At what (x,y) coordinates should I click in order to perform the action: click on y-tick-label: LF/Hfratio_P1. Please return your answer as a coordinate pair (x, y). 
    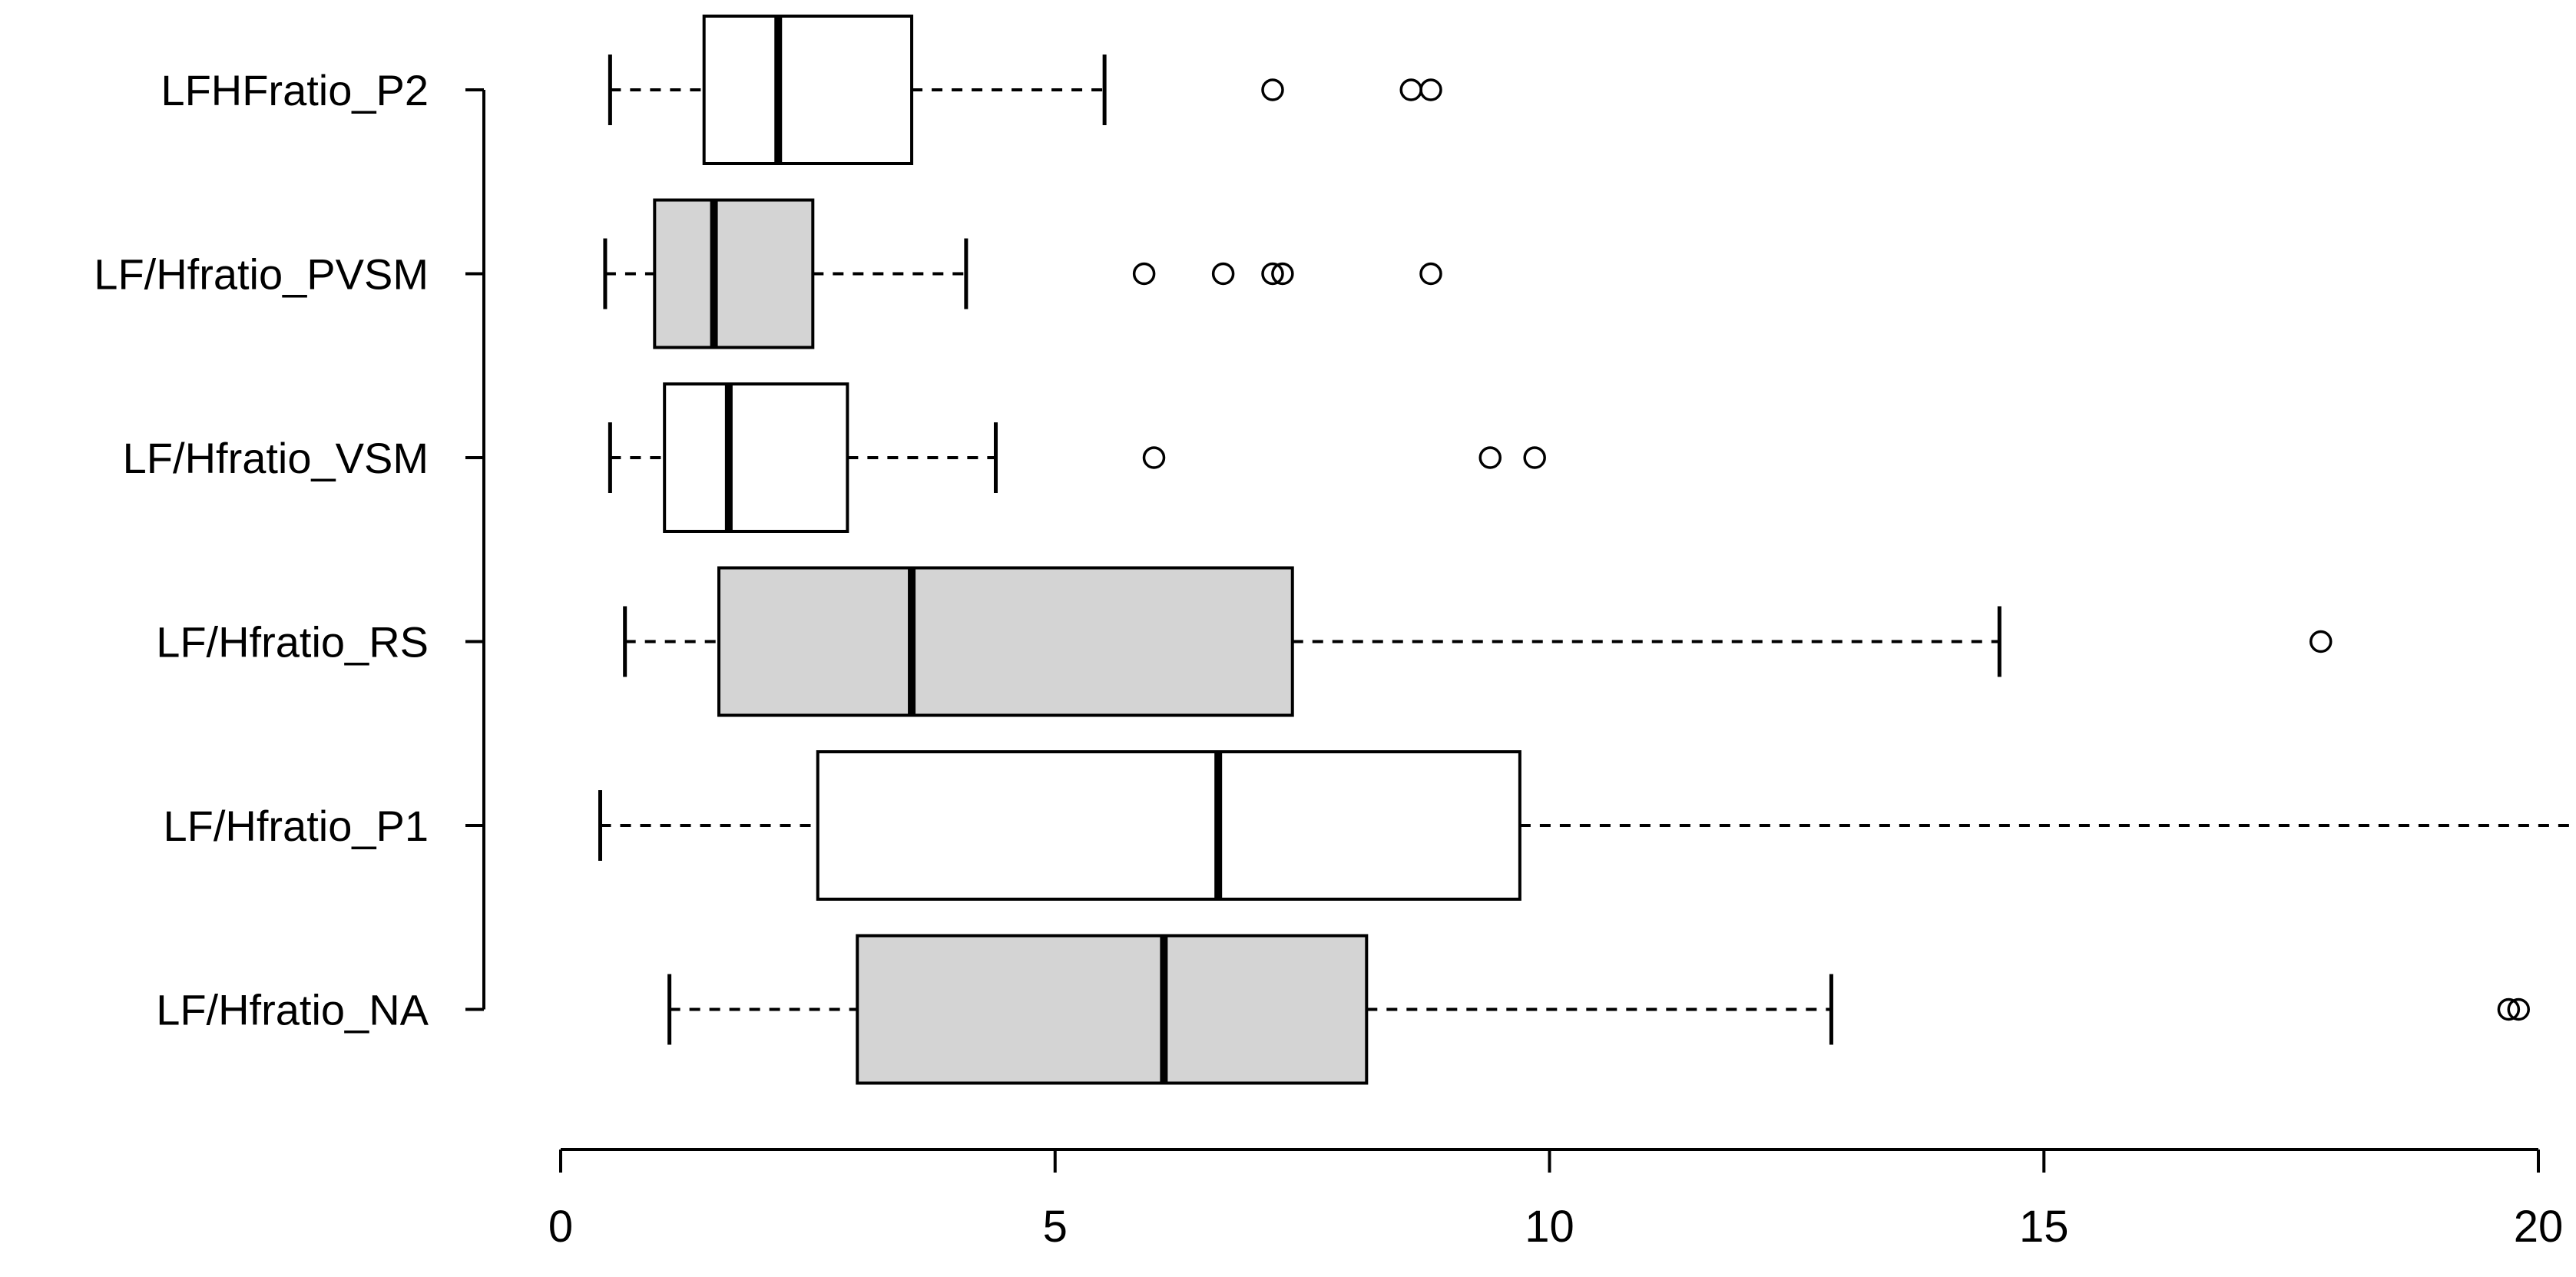
    Looking at the image, I should click on (296, 826).